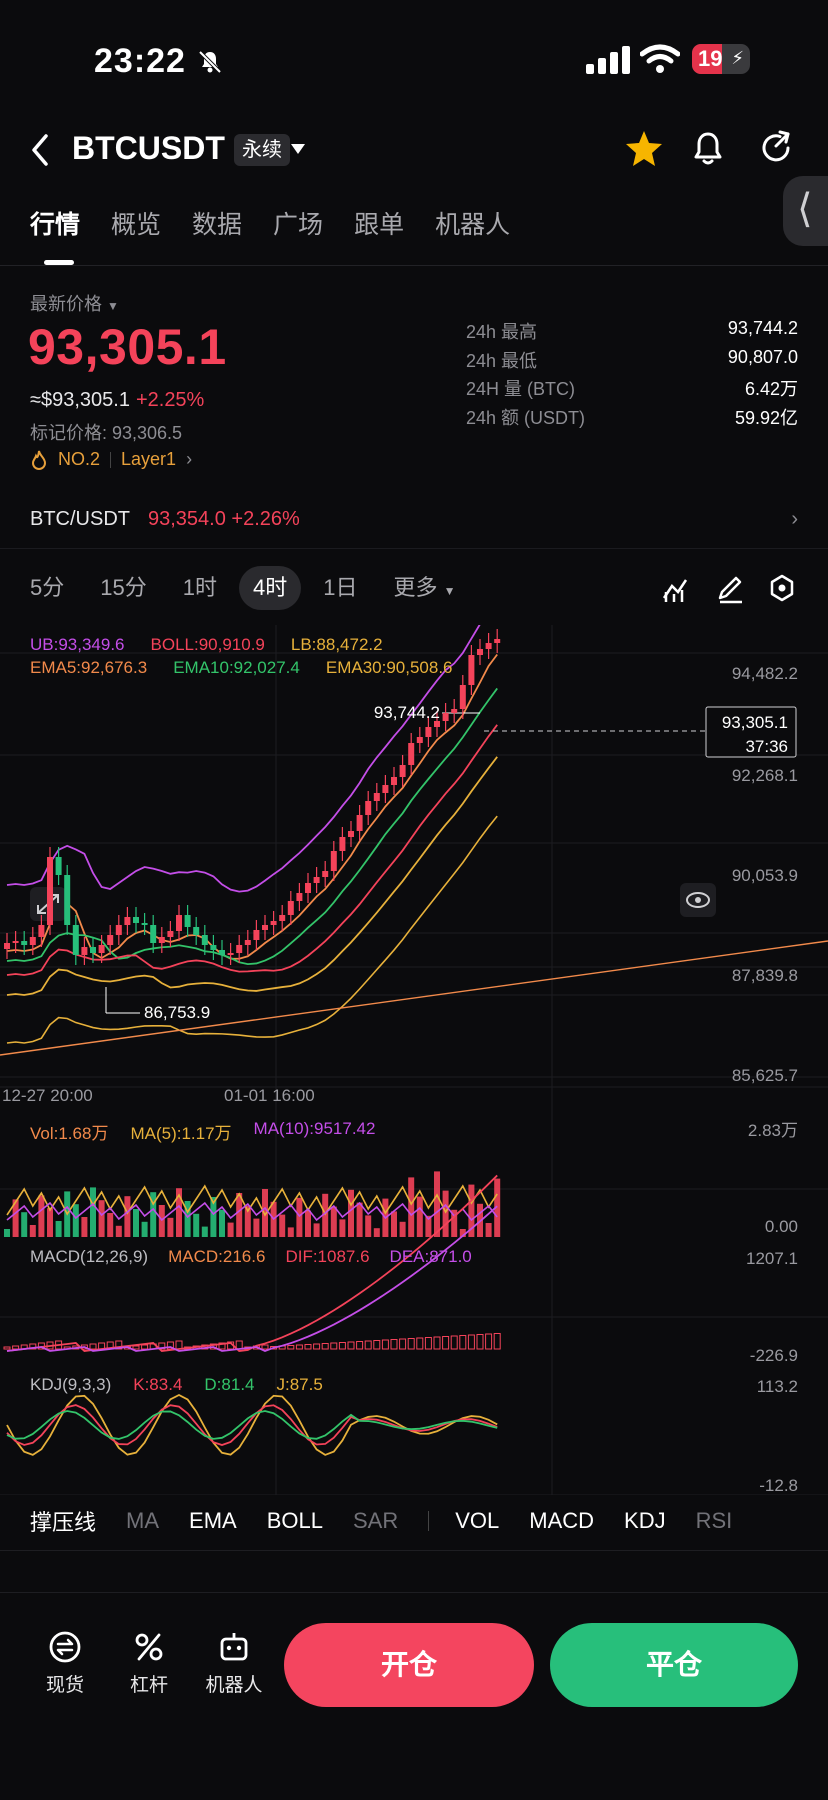  Describe the element at coordinates (213, 1520) in the screenshot. I see `ind-tab-ema: EMA` at that location.